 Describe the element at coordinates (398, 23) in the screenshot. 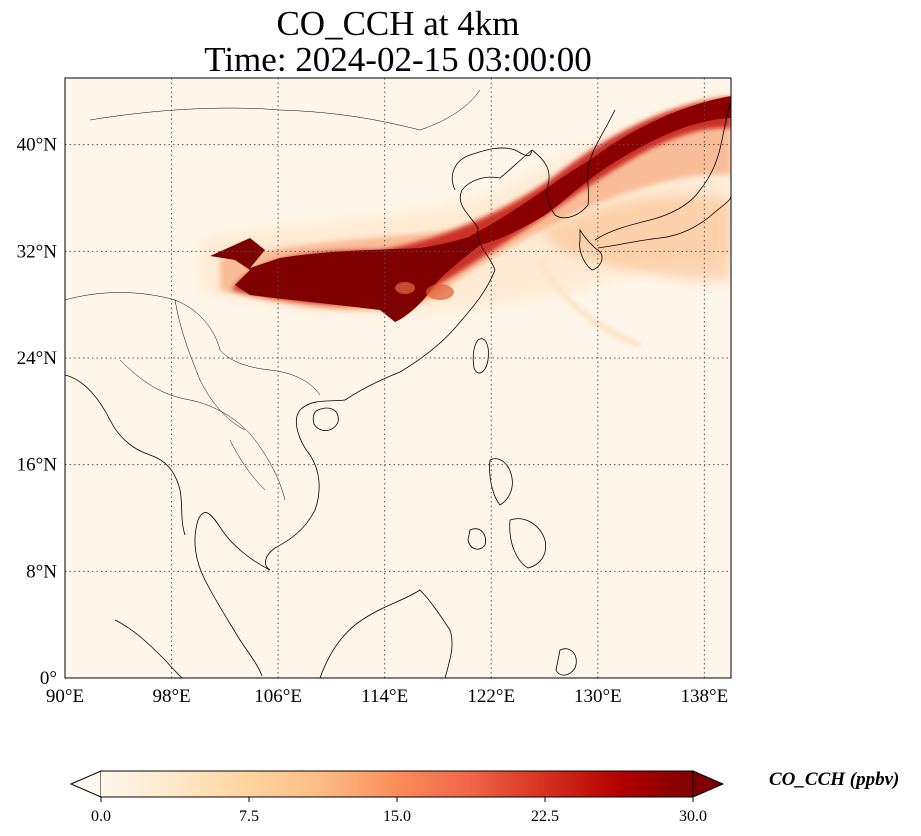

I see `map-title: CO_CCH at 4km` at that location.